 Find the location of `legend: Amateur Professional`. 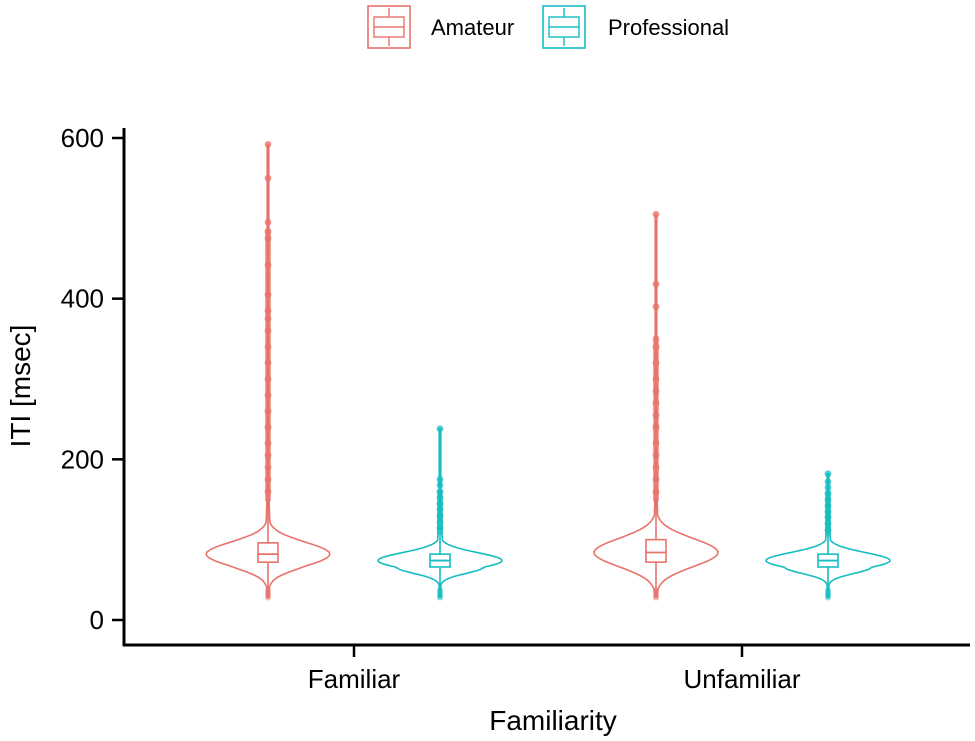

legend: Amateur Professional is located at coordinates (548, 27).